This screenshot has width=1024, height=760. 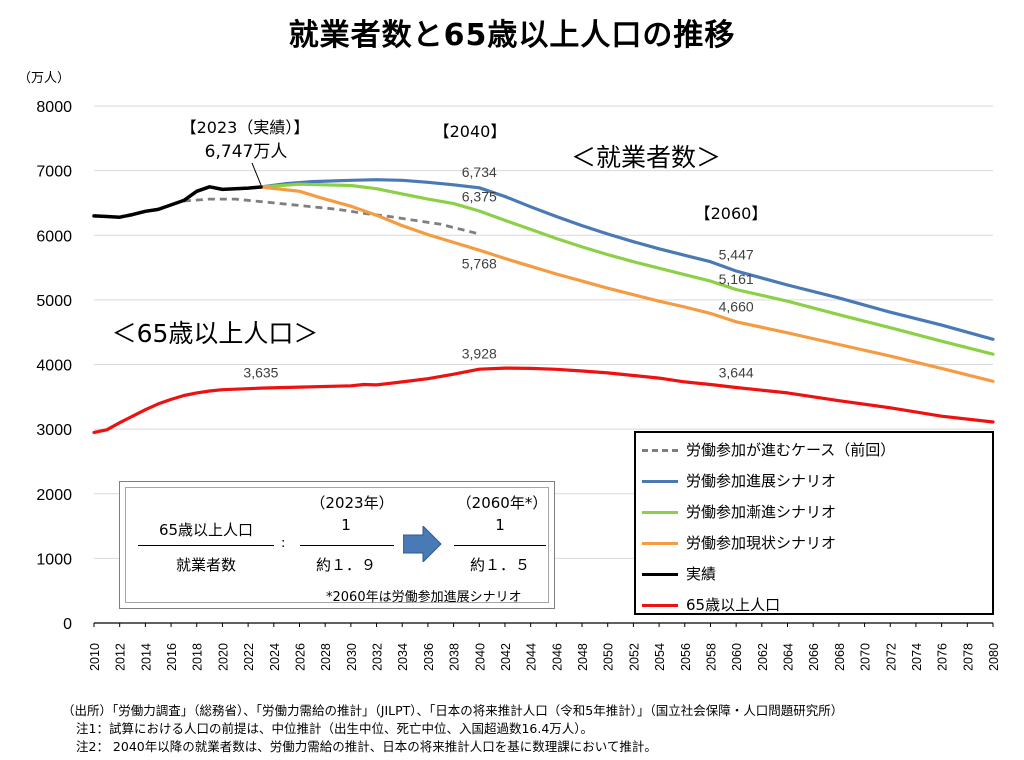 What do you see at coordinates (54, 236) in the screenshot?
I see `y-tick-label: 6000` at bounding box center [54, 236].